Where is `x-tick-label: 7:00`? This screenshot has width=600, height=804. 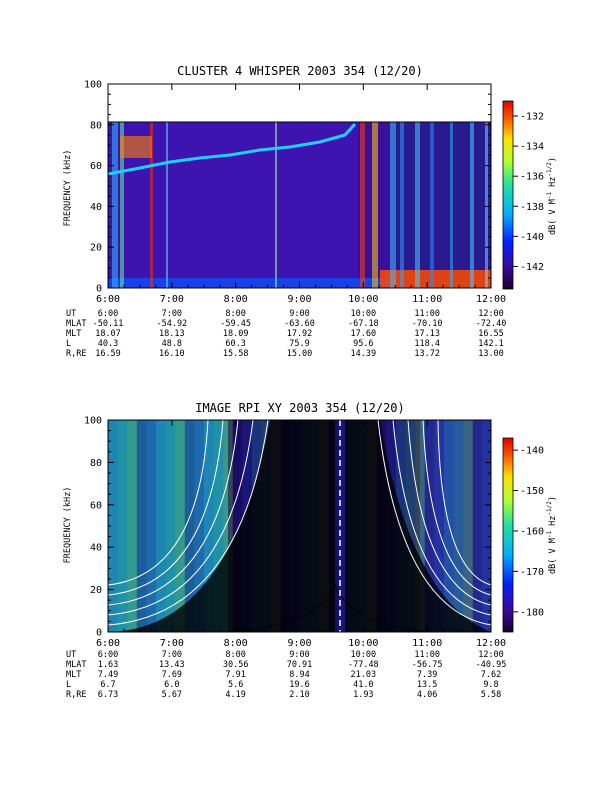
x-tick-label: 7:00 is located at coordinates (172, 299).